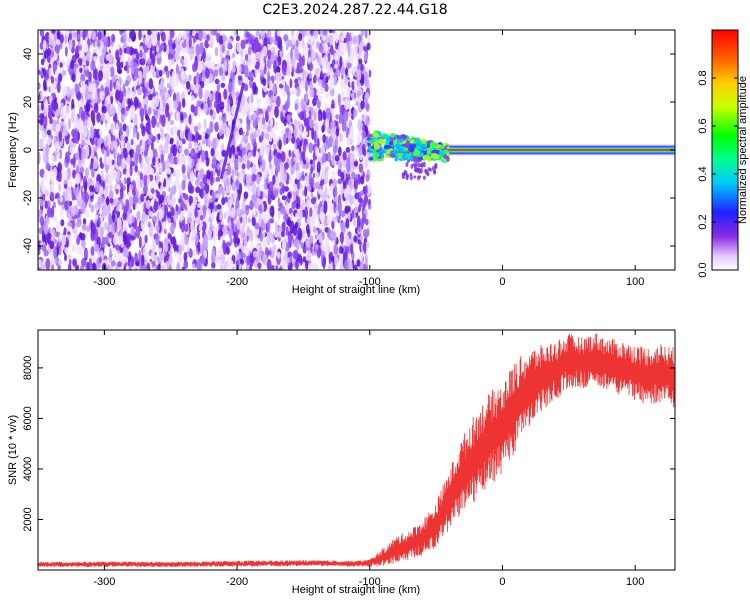 This screenshot has height=600, width=750. I want to click on colorbar-tick-label: 0.4, so click(703, 173).